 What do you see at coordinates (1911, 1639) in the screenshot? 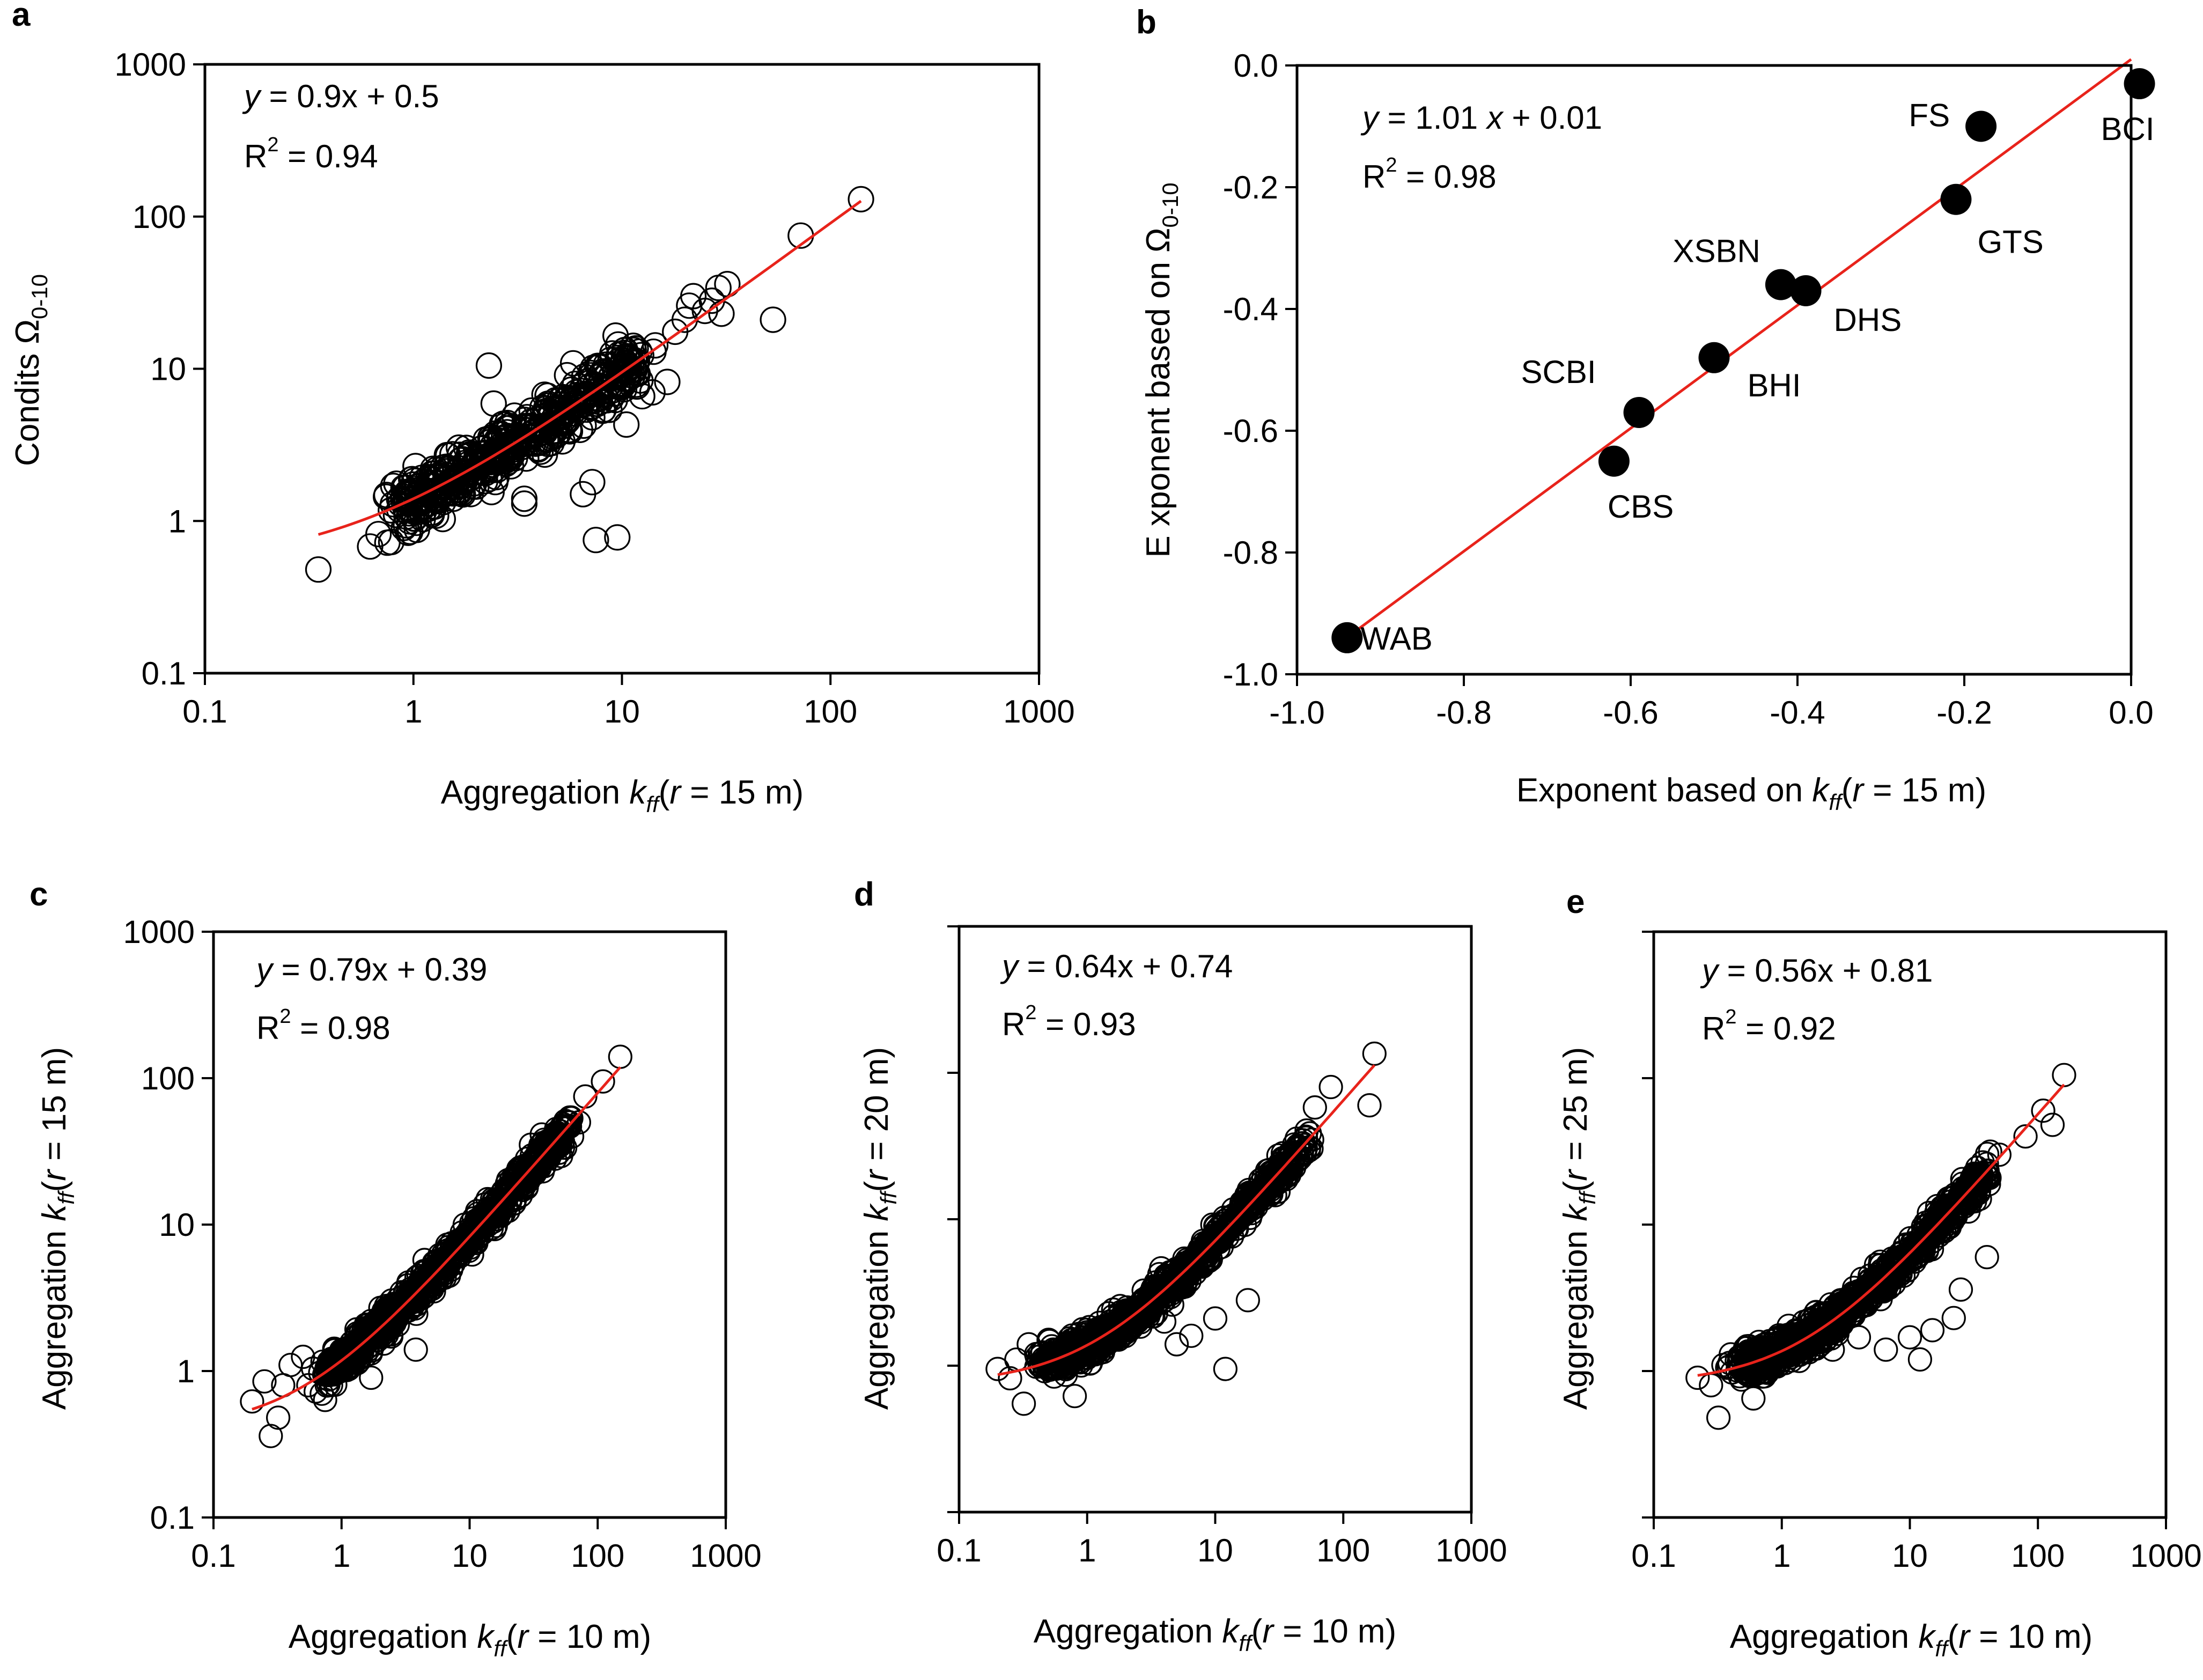
I see `panel-e-x-axis-label: Aggregation kff(r = 10 m)` at bounding box center [1911, 1639].